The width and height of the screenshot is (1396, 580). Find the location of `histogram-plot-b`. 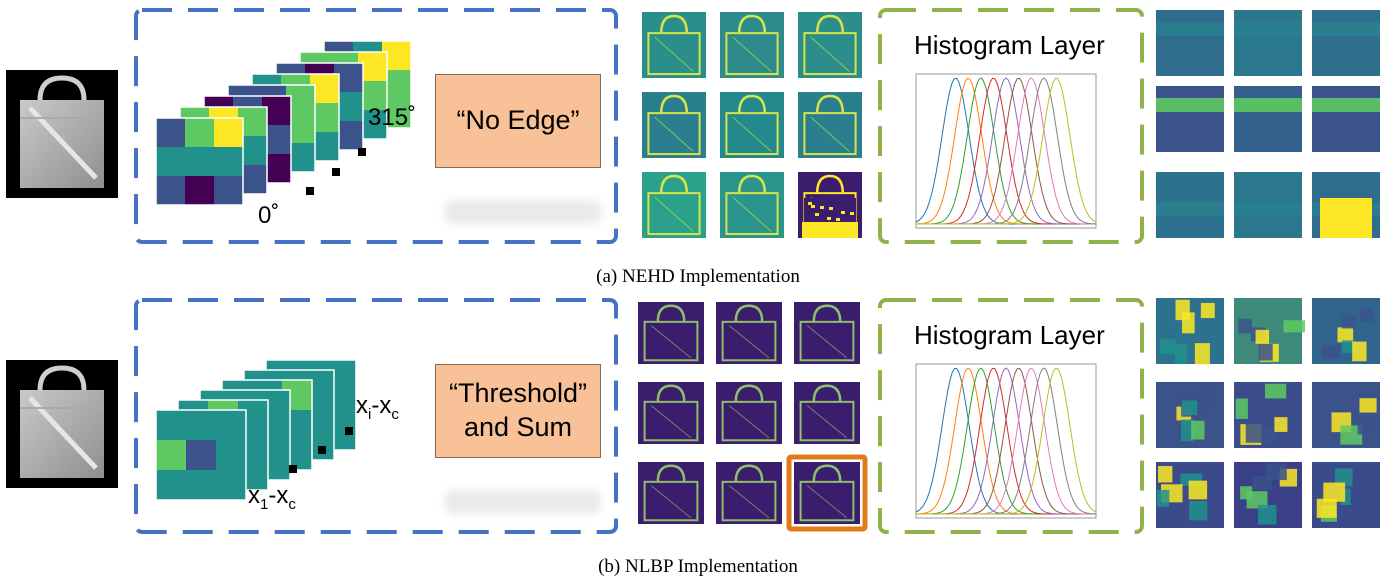

histogram-plot-b is located at coordinates (1006, 441).